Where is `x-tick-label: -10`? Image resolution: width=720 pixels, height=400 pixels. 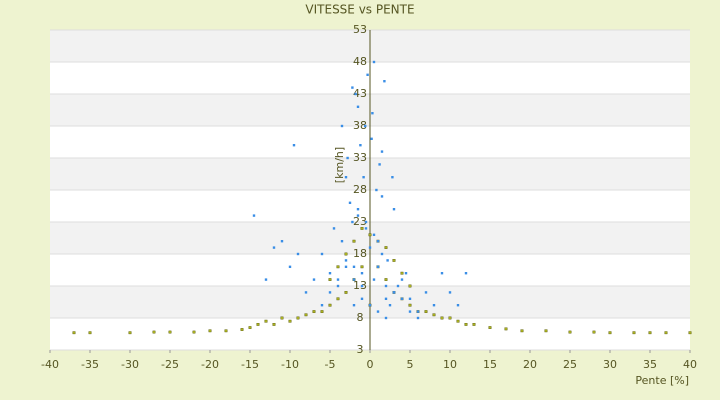
x-tick-label: -10 is located at coordinates (290, 364).